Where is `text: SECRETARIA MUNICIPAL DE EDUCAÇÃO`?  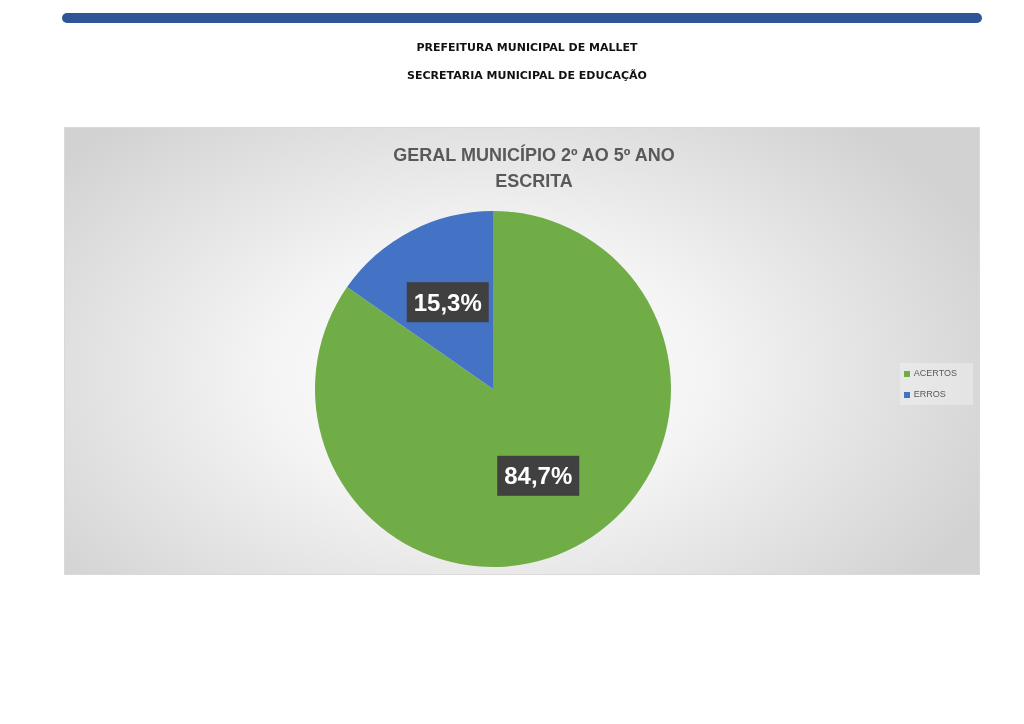
text: SECRETARIA MUNICIPAL DE EDUCAÇÃO is located at coordinates (527, 75).